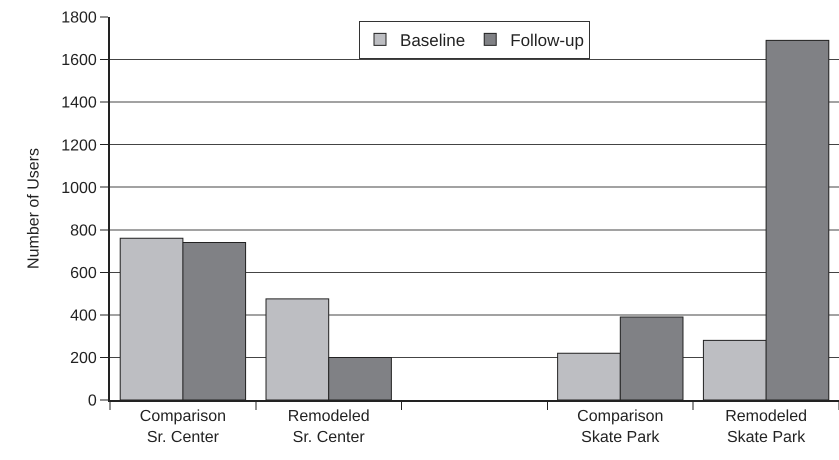  What do you see at coordinates (79, 103) in the screenshot?
I see `y-tick-label: 1400` at bounding box center [79, 103].